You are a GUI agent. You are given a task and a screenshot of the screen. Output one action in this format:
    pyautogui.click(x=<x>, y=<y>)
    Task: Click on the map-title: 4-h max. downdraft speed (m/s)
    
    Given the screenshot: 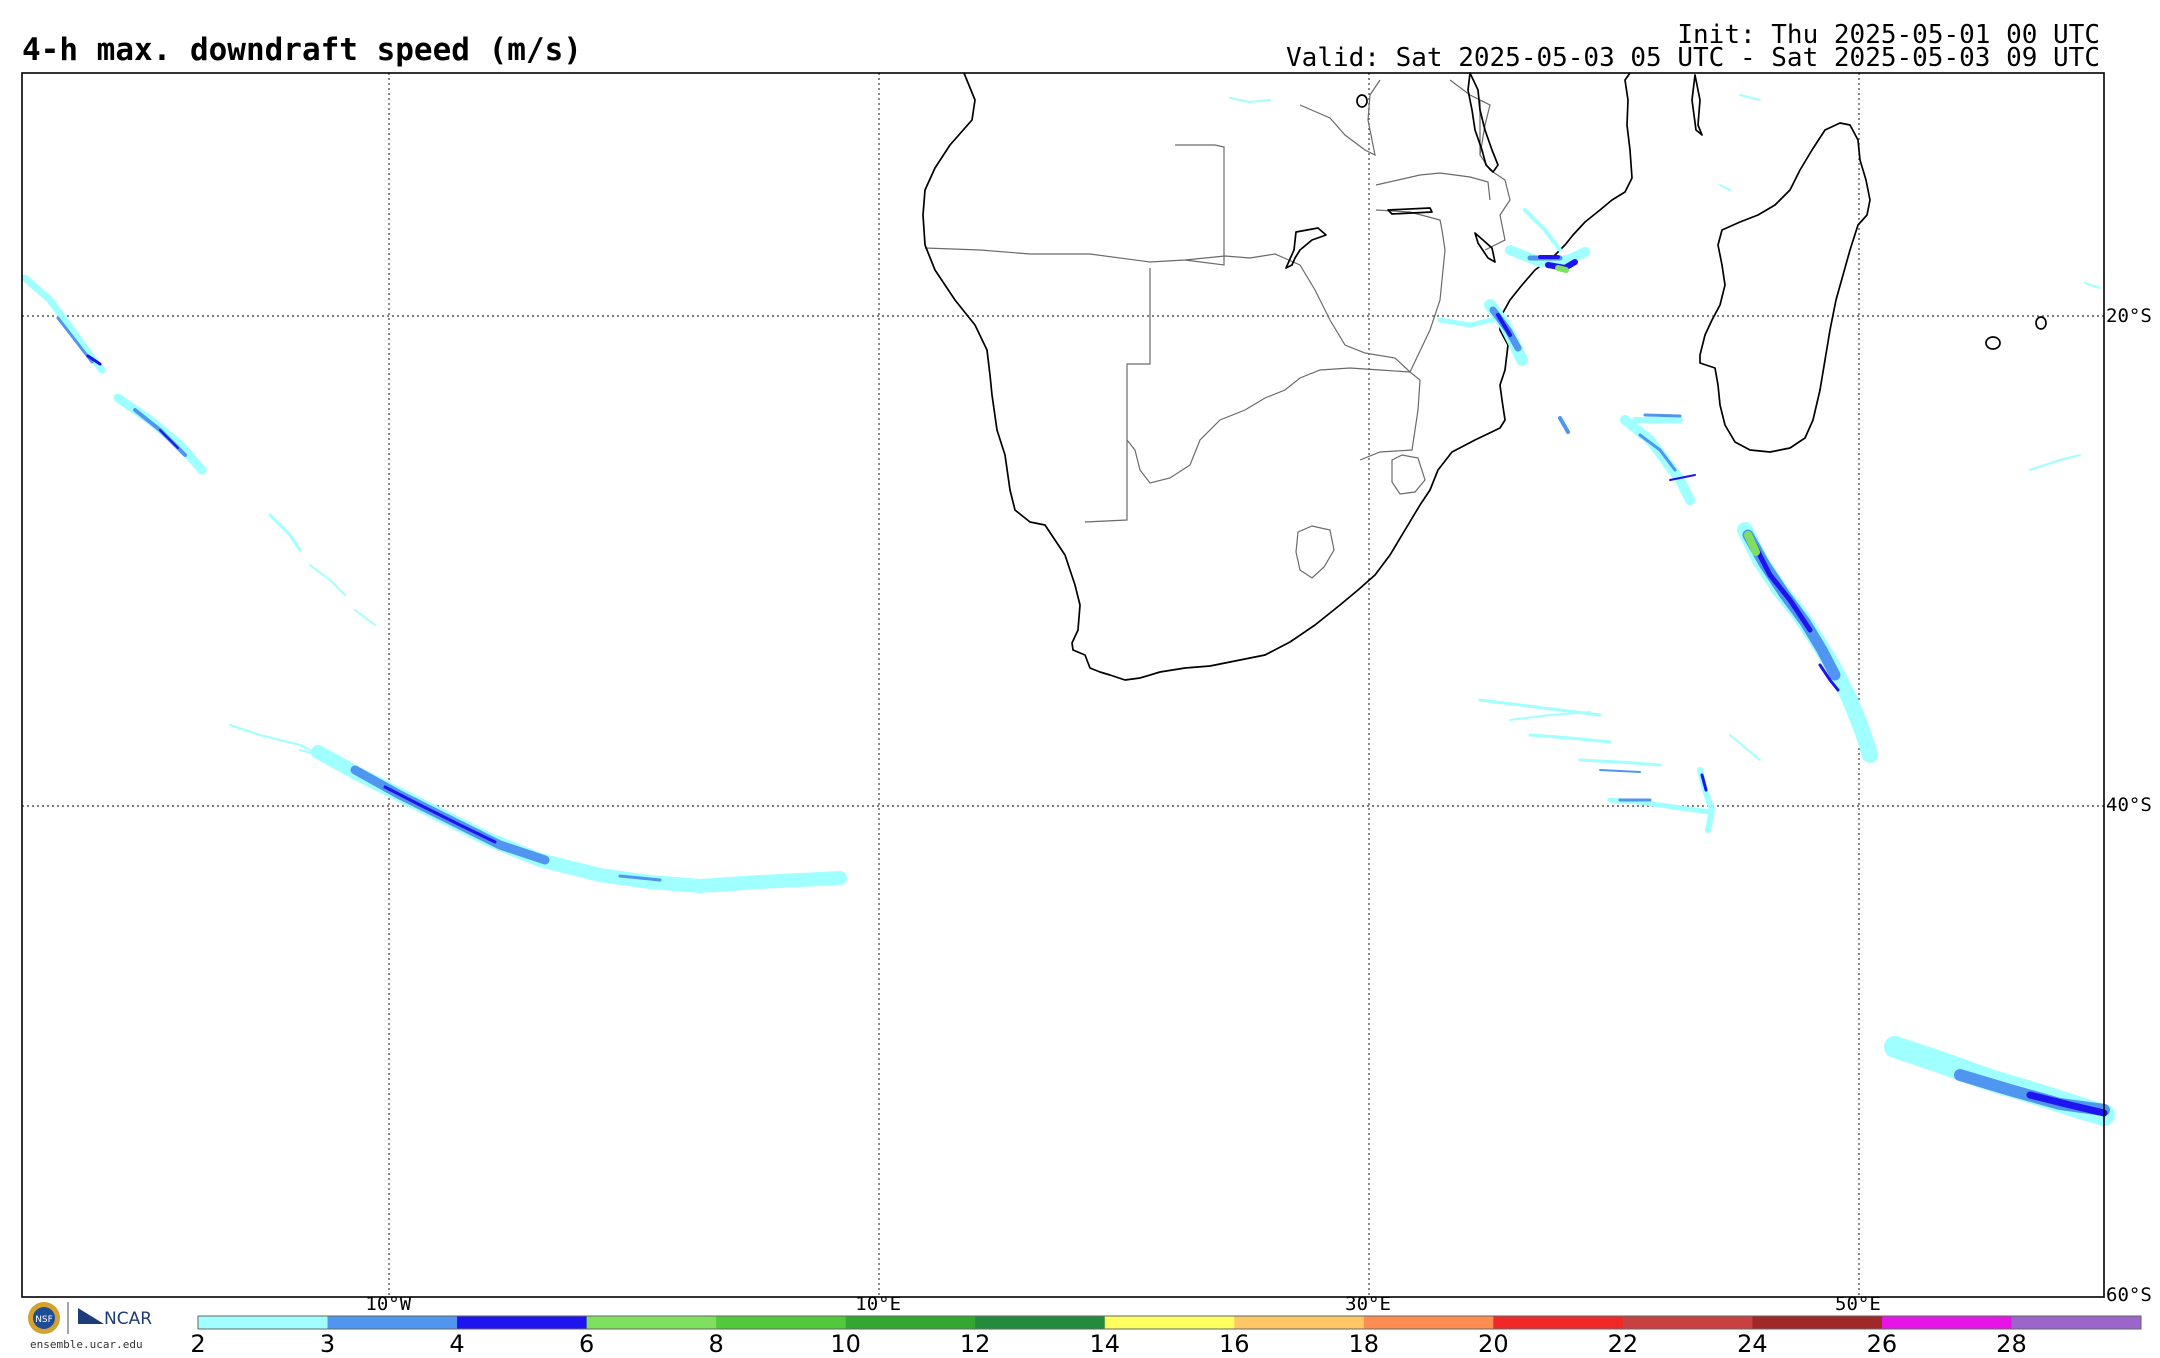 What is the action you would take?
    pyautogui.click(x=302, y=50)
    